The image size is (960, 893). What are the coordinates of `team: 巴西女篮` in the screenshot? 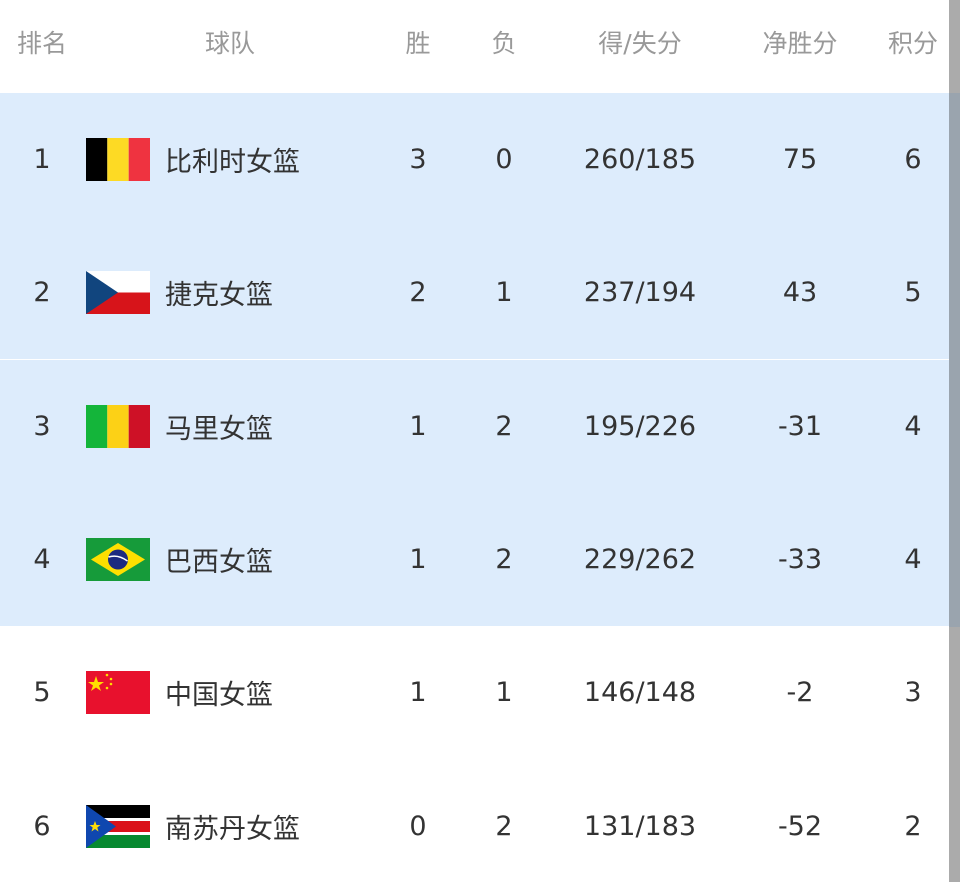 It's located at (236, 559).